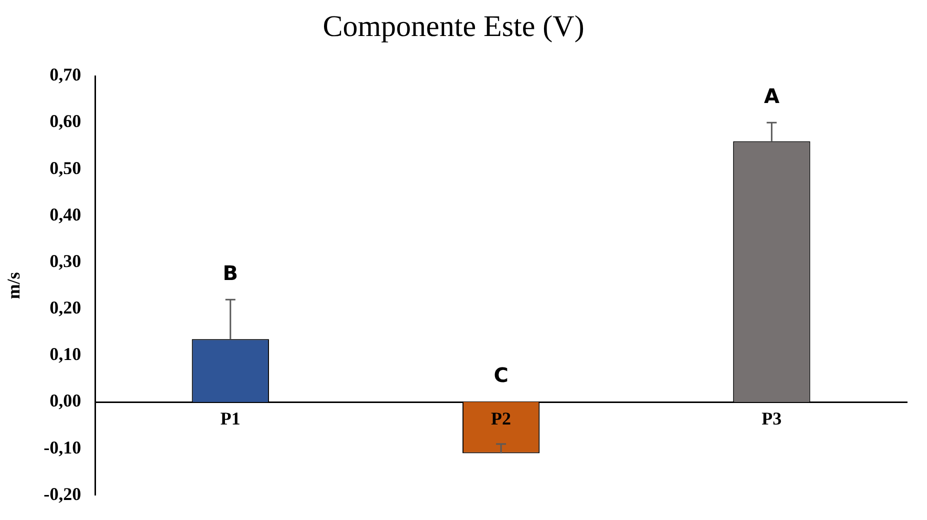  Describe the element at coordinates (230, 272) in the screenshot. I see `annotation: B` at that location.